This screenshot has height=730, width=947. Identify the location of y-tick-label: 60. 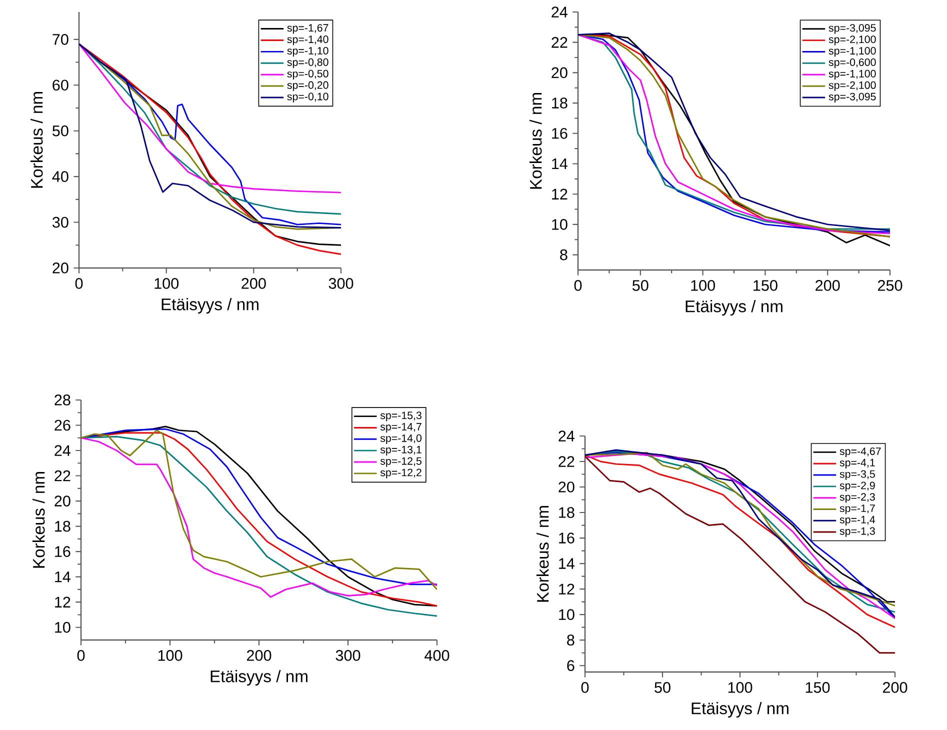
(60, 85).